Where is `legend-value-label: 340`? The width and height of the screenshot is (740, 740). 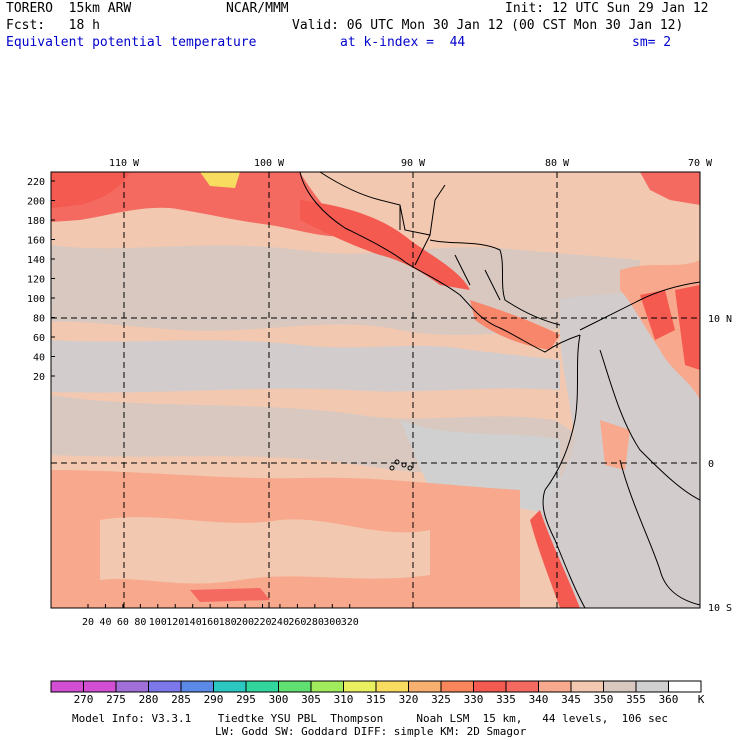
legend-value-label: 340 is located at coordinates (538, 699).